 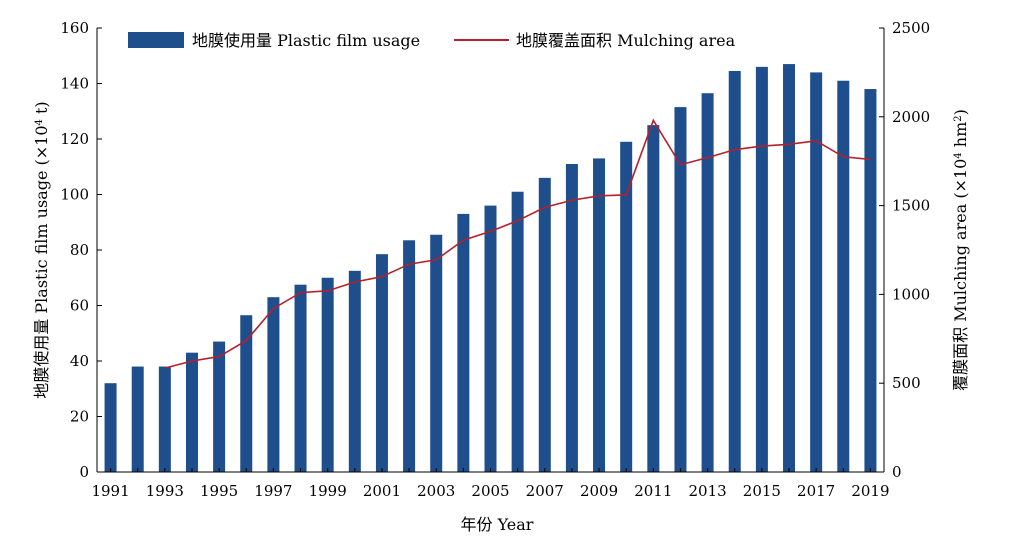 What do you see at coordinates (544, 324) in the screenshot?
I see `bar-2007` at bounding box center [544, 324].